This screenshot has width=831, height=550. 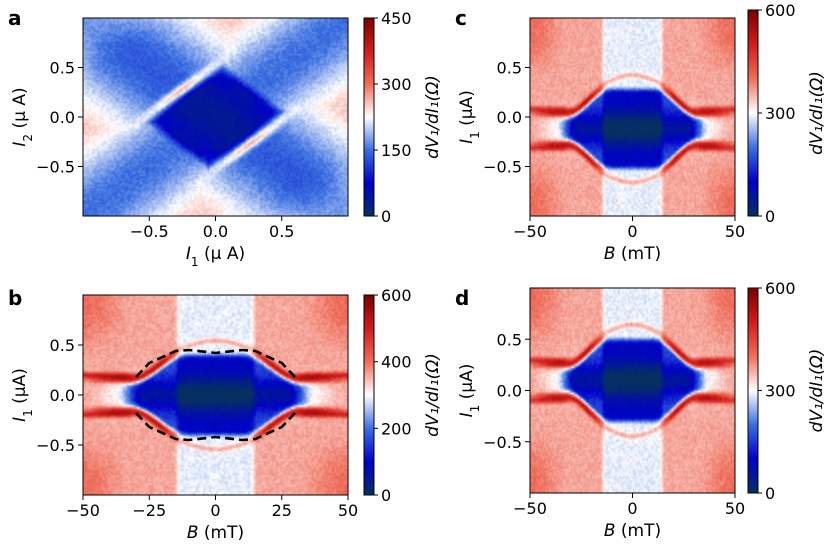 I want to click on x-axis-label: I1 (μ A), so click(x=215, y=256).